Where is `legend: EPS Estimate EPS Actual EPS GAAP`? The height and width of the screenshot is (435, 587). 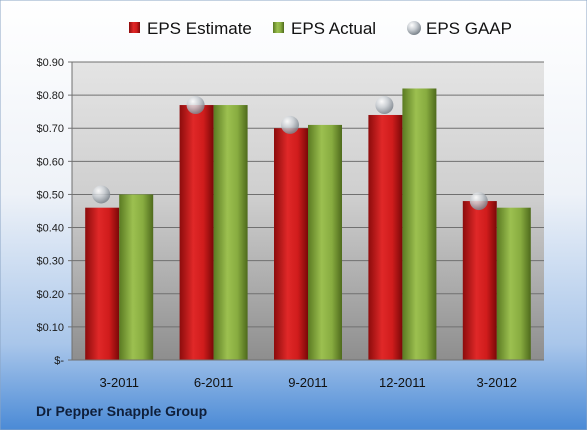
legend: EPS Estimate EPS Actual EPS GAAP is located at coordinates (320, 28).